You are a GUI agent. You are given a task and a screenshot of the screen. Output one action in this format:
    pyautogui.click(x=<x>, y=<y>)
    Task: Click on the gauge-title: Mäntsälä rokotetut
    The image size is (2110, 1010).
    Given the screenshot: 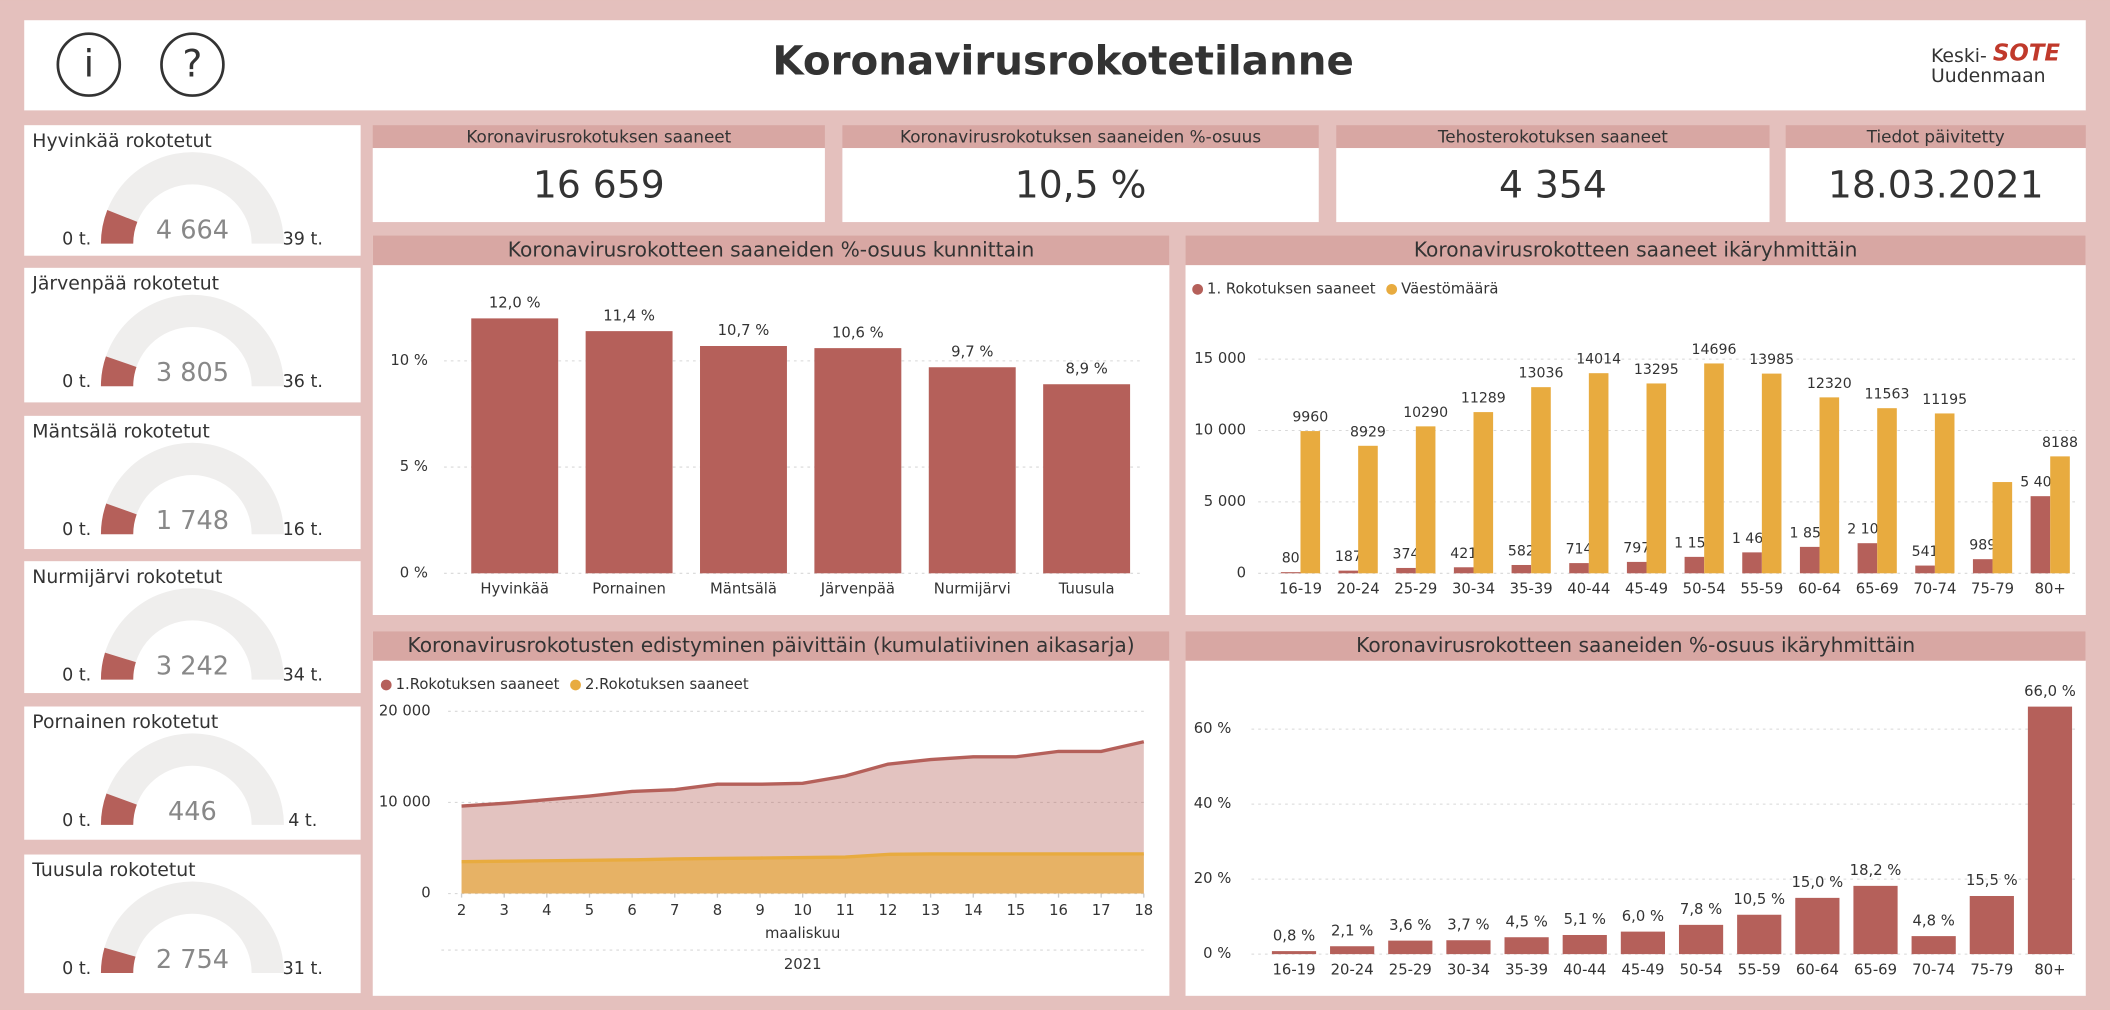 What is the action you would take?
    pyautogui.click(x=120, y=431)
    